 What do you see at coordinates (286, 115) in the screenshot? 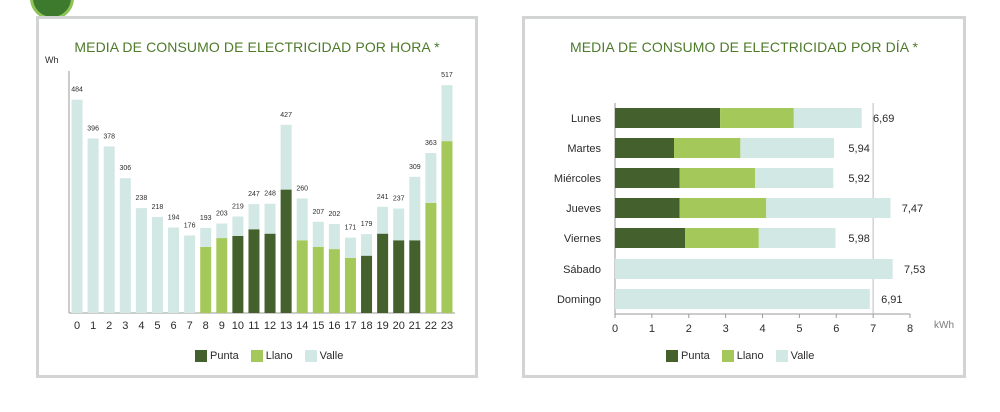
I see `data-label-13: 427` at bounding box center [286, 115].